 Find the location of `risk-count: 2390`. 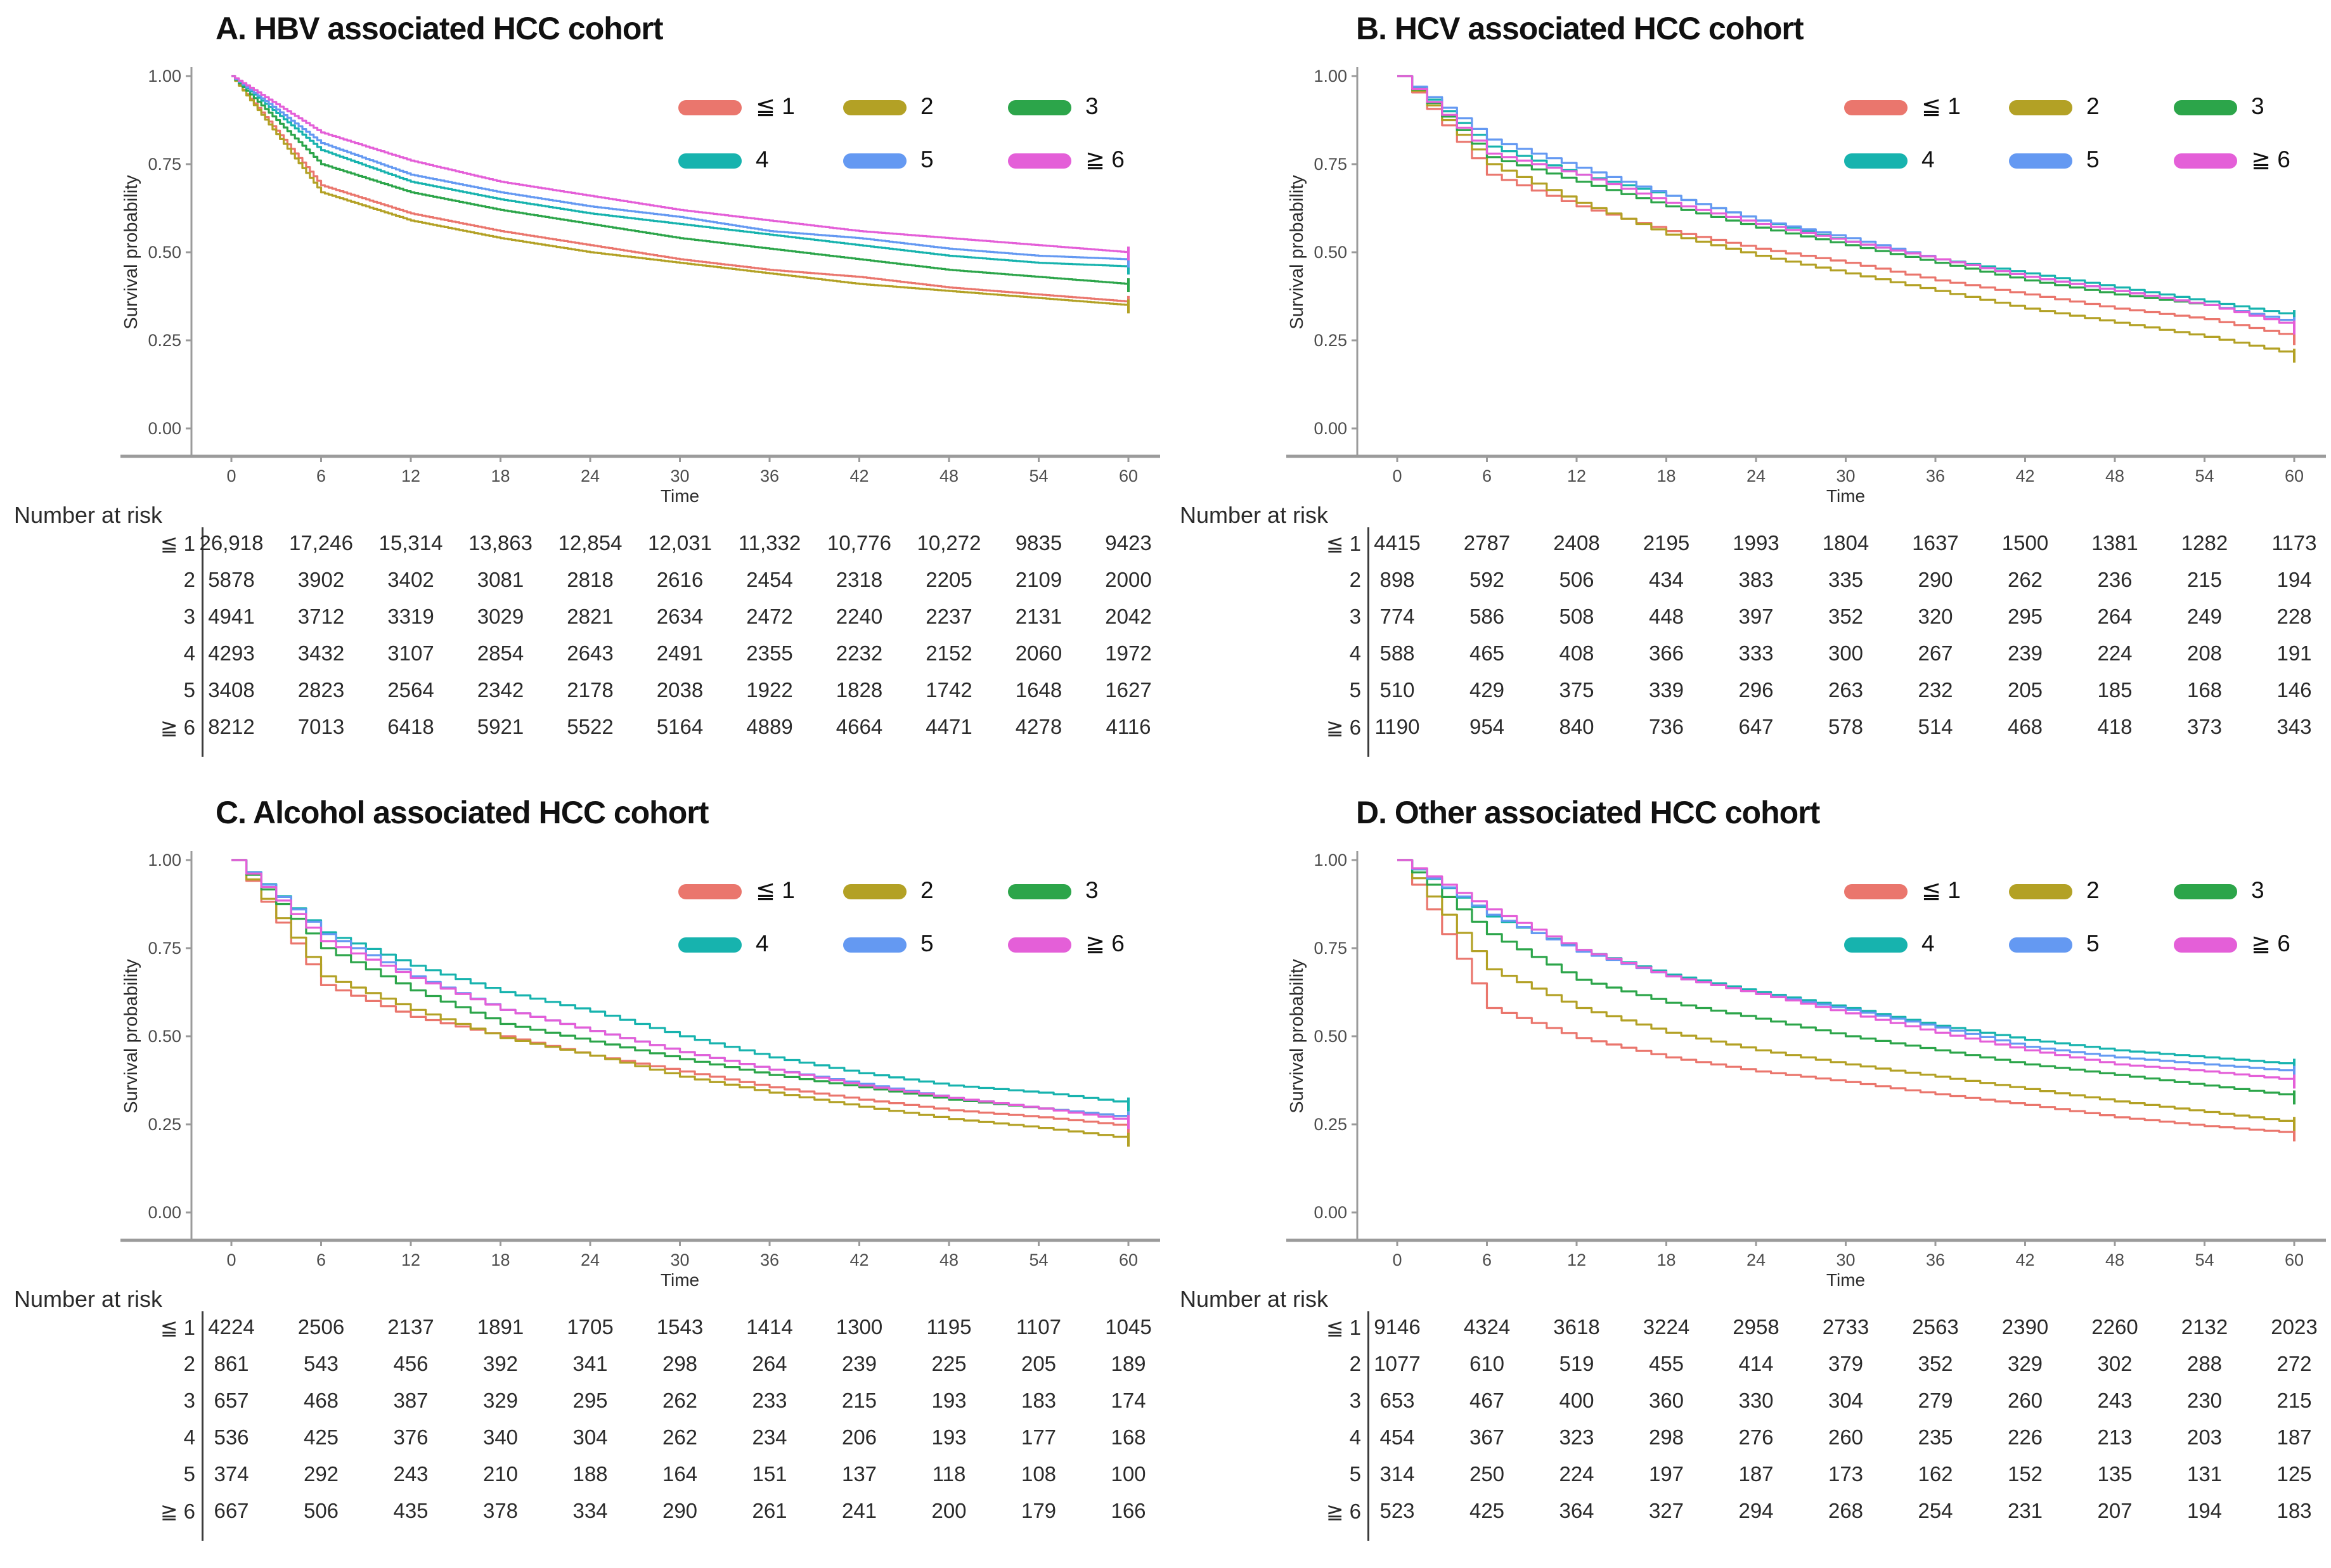

risk-count: 2390 is located at coordinates (2025, 1327).